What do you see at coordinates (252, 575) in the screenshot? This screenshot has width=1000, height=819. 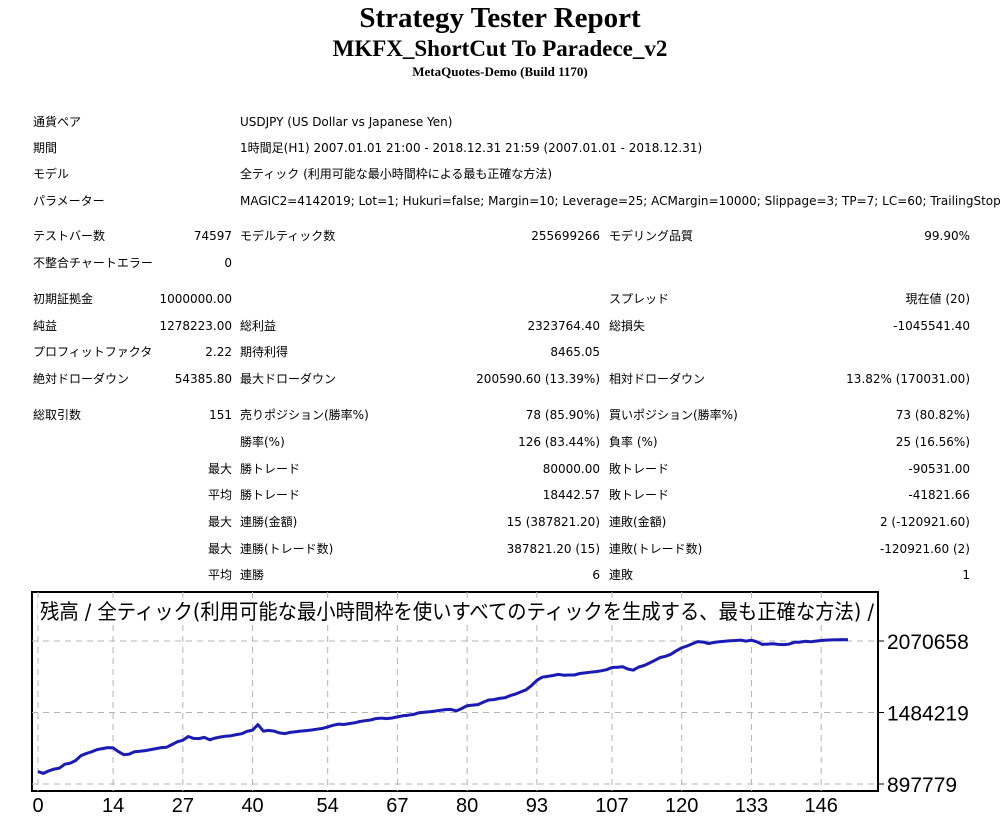 I see `avg-consec-win-label: 連勝` at bounding box center [252, 575].